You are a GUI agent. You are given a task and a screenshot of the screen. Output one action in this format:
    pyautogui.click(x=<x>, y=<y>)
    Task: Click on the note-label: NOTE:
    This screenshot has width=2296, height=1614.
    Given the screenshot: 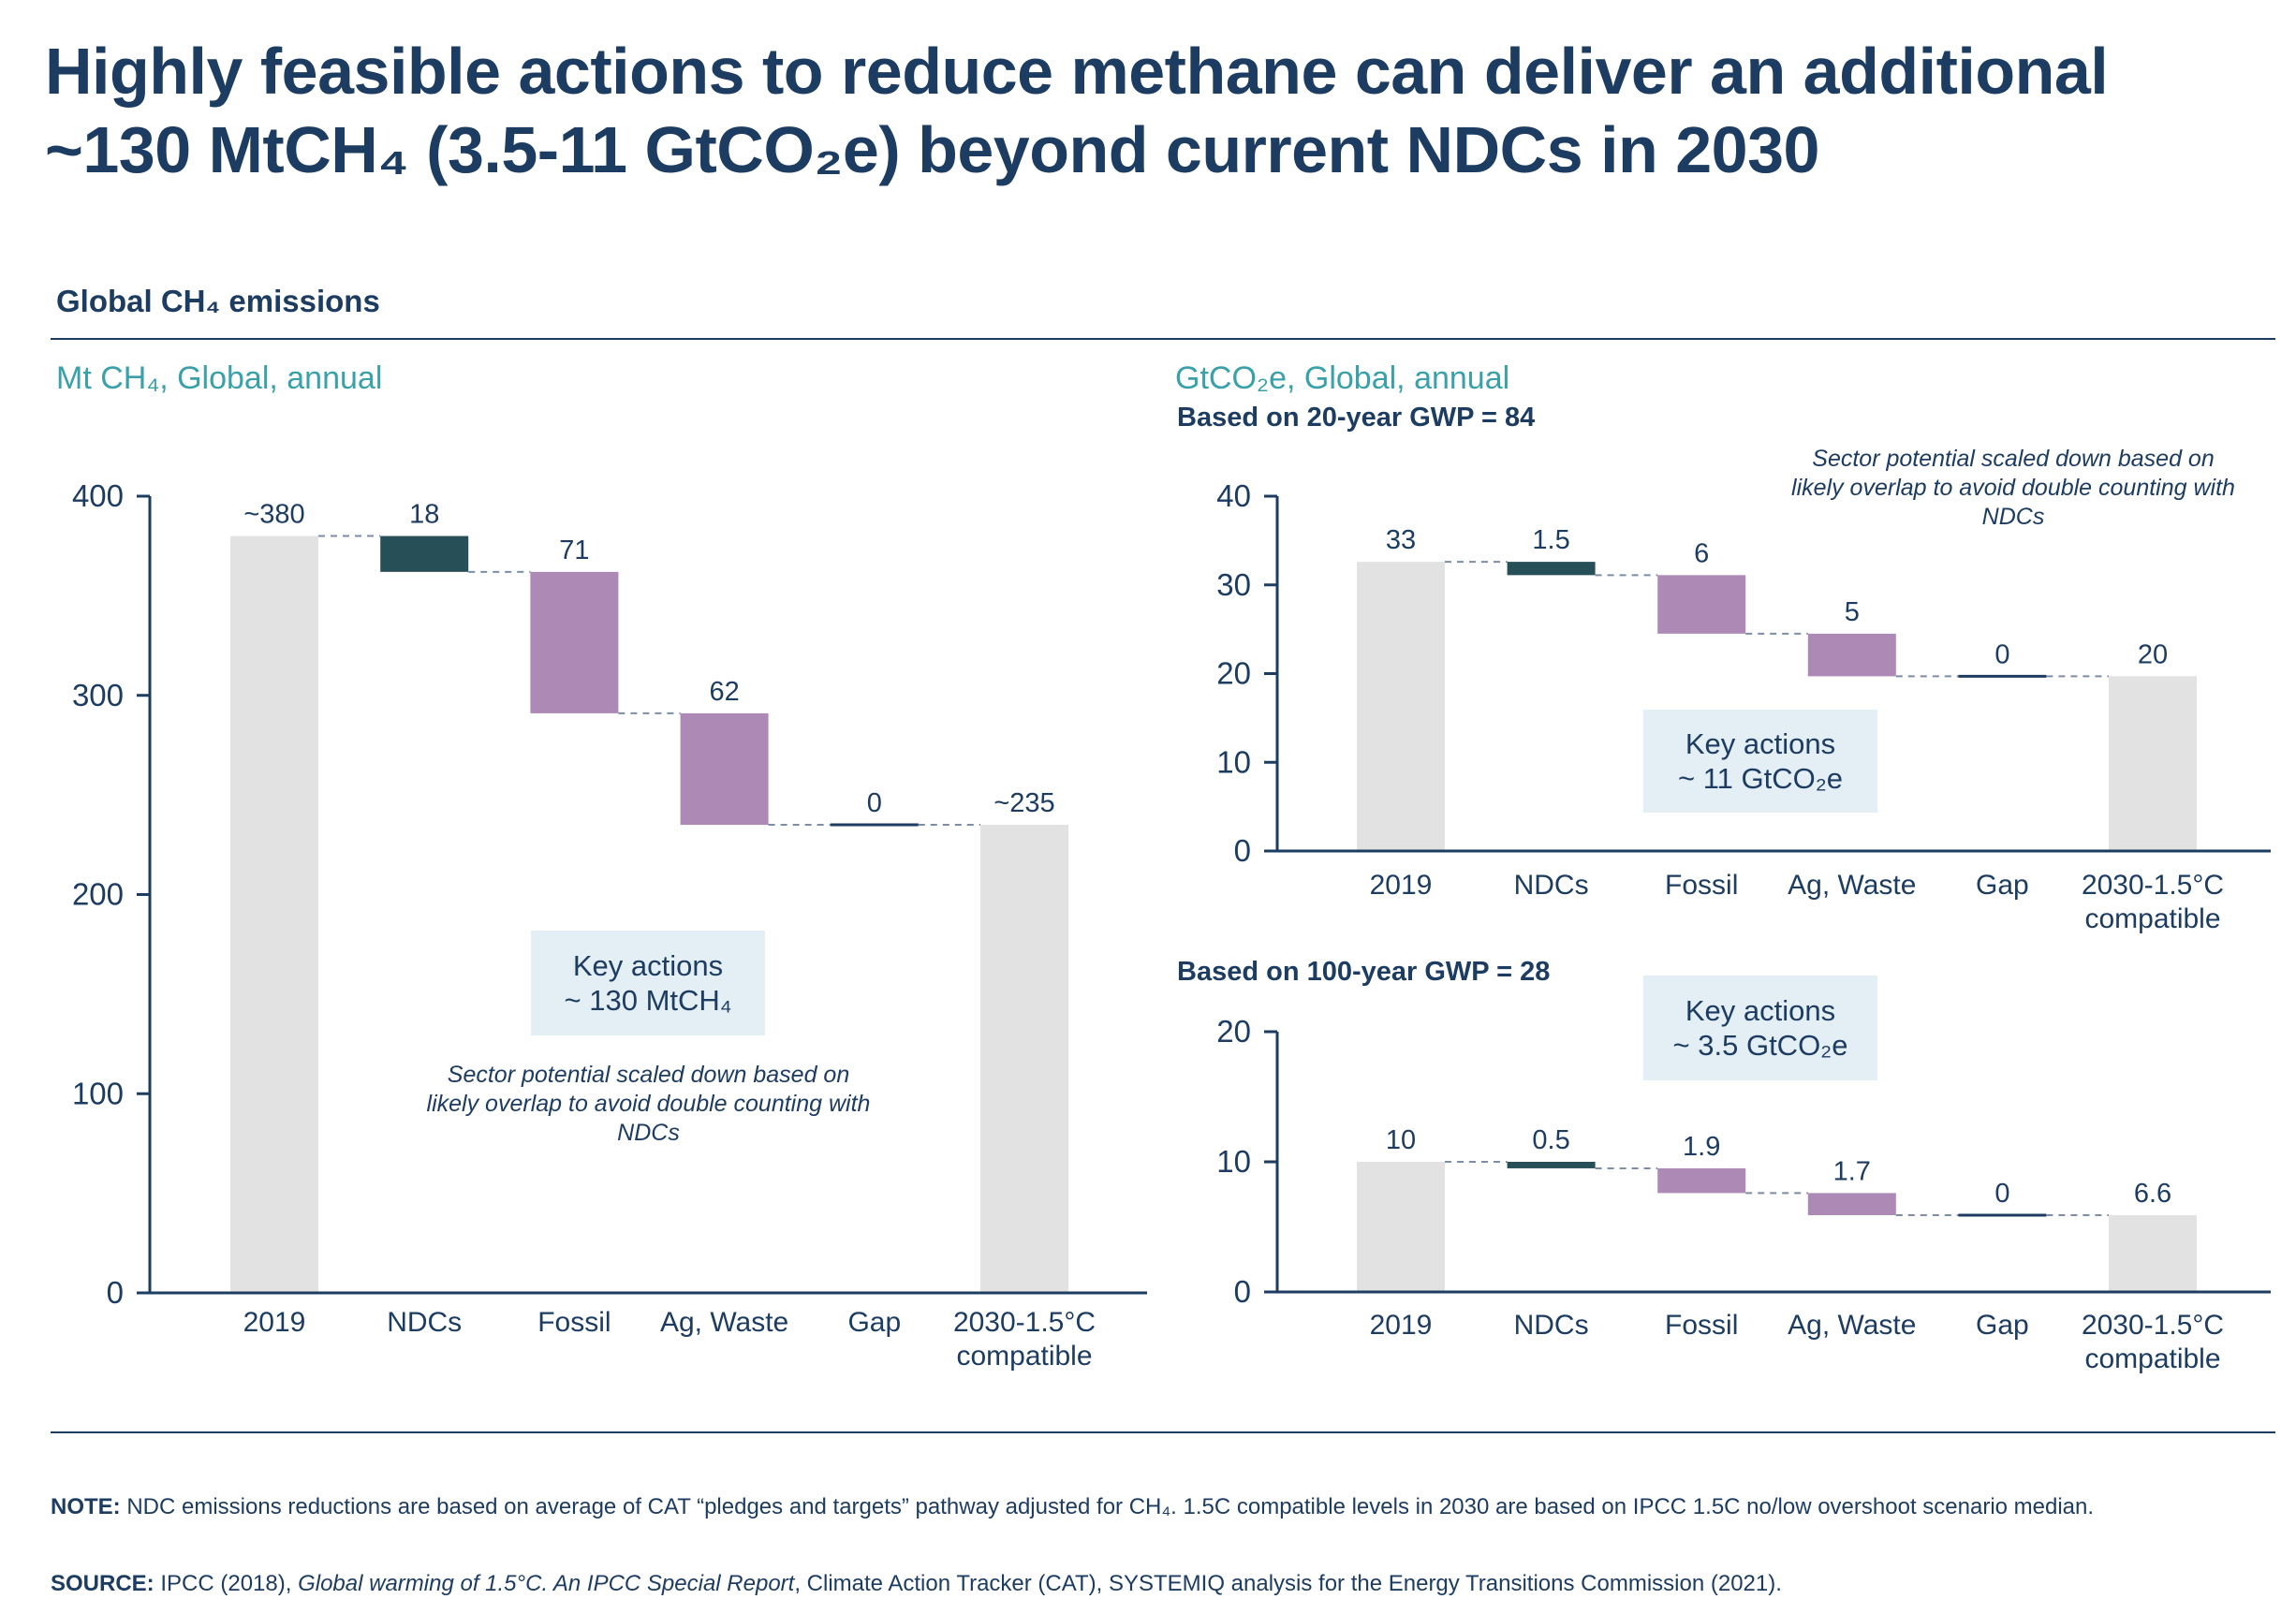 What is the action you would take?
    pyautogui.click(x=86, y=1506)
    